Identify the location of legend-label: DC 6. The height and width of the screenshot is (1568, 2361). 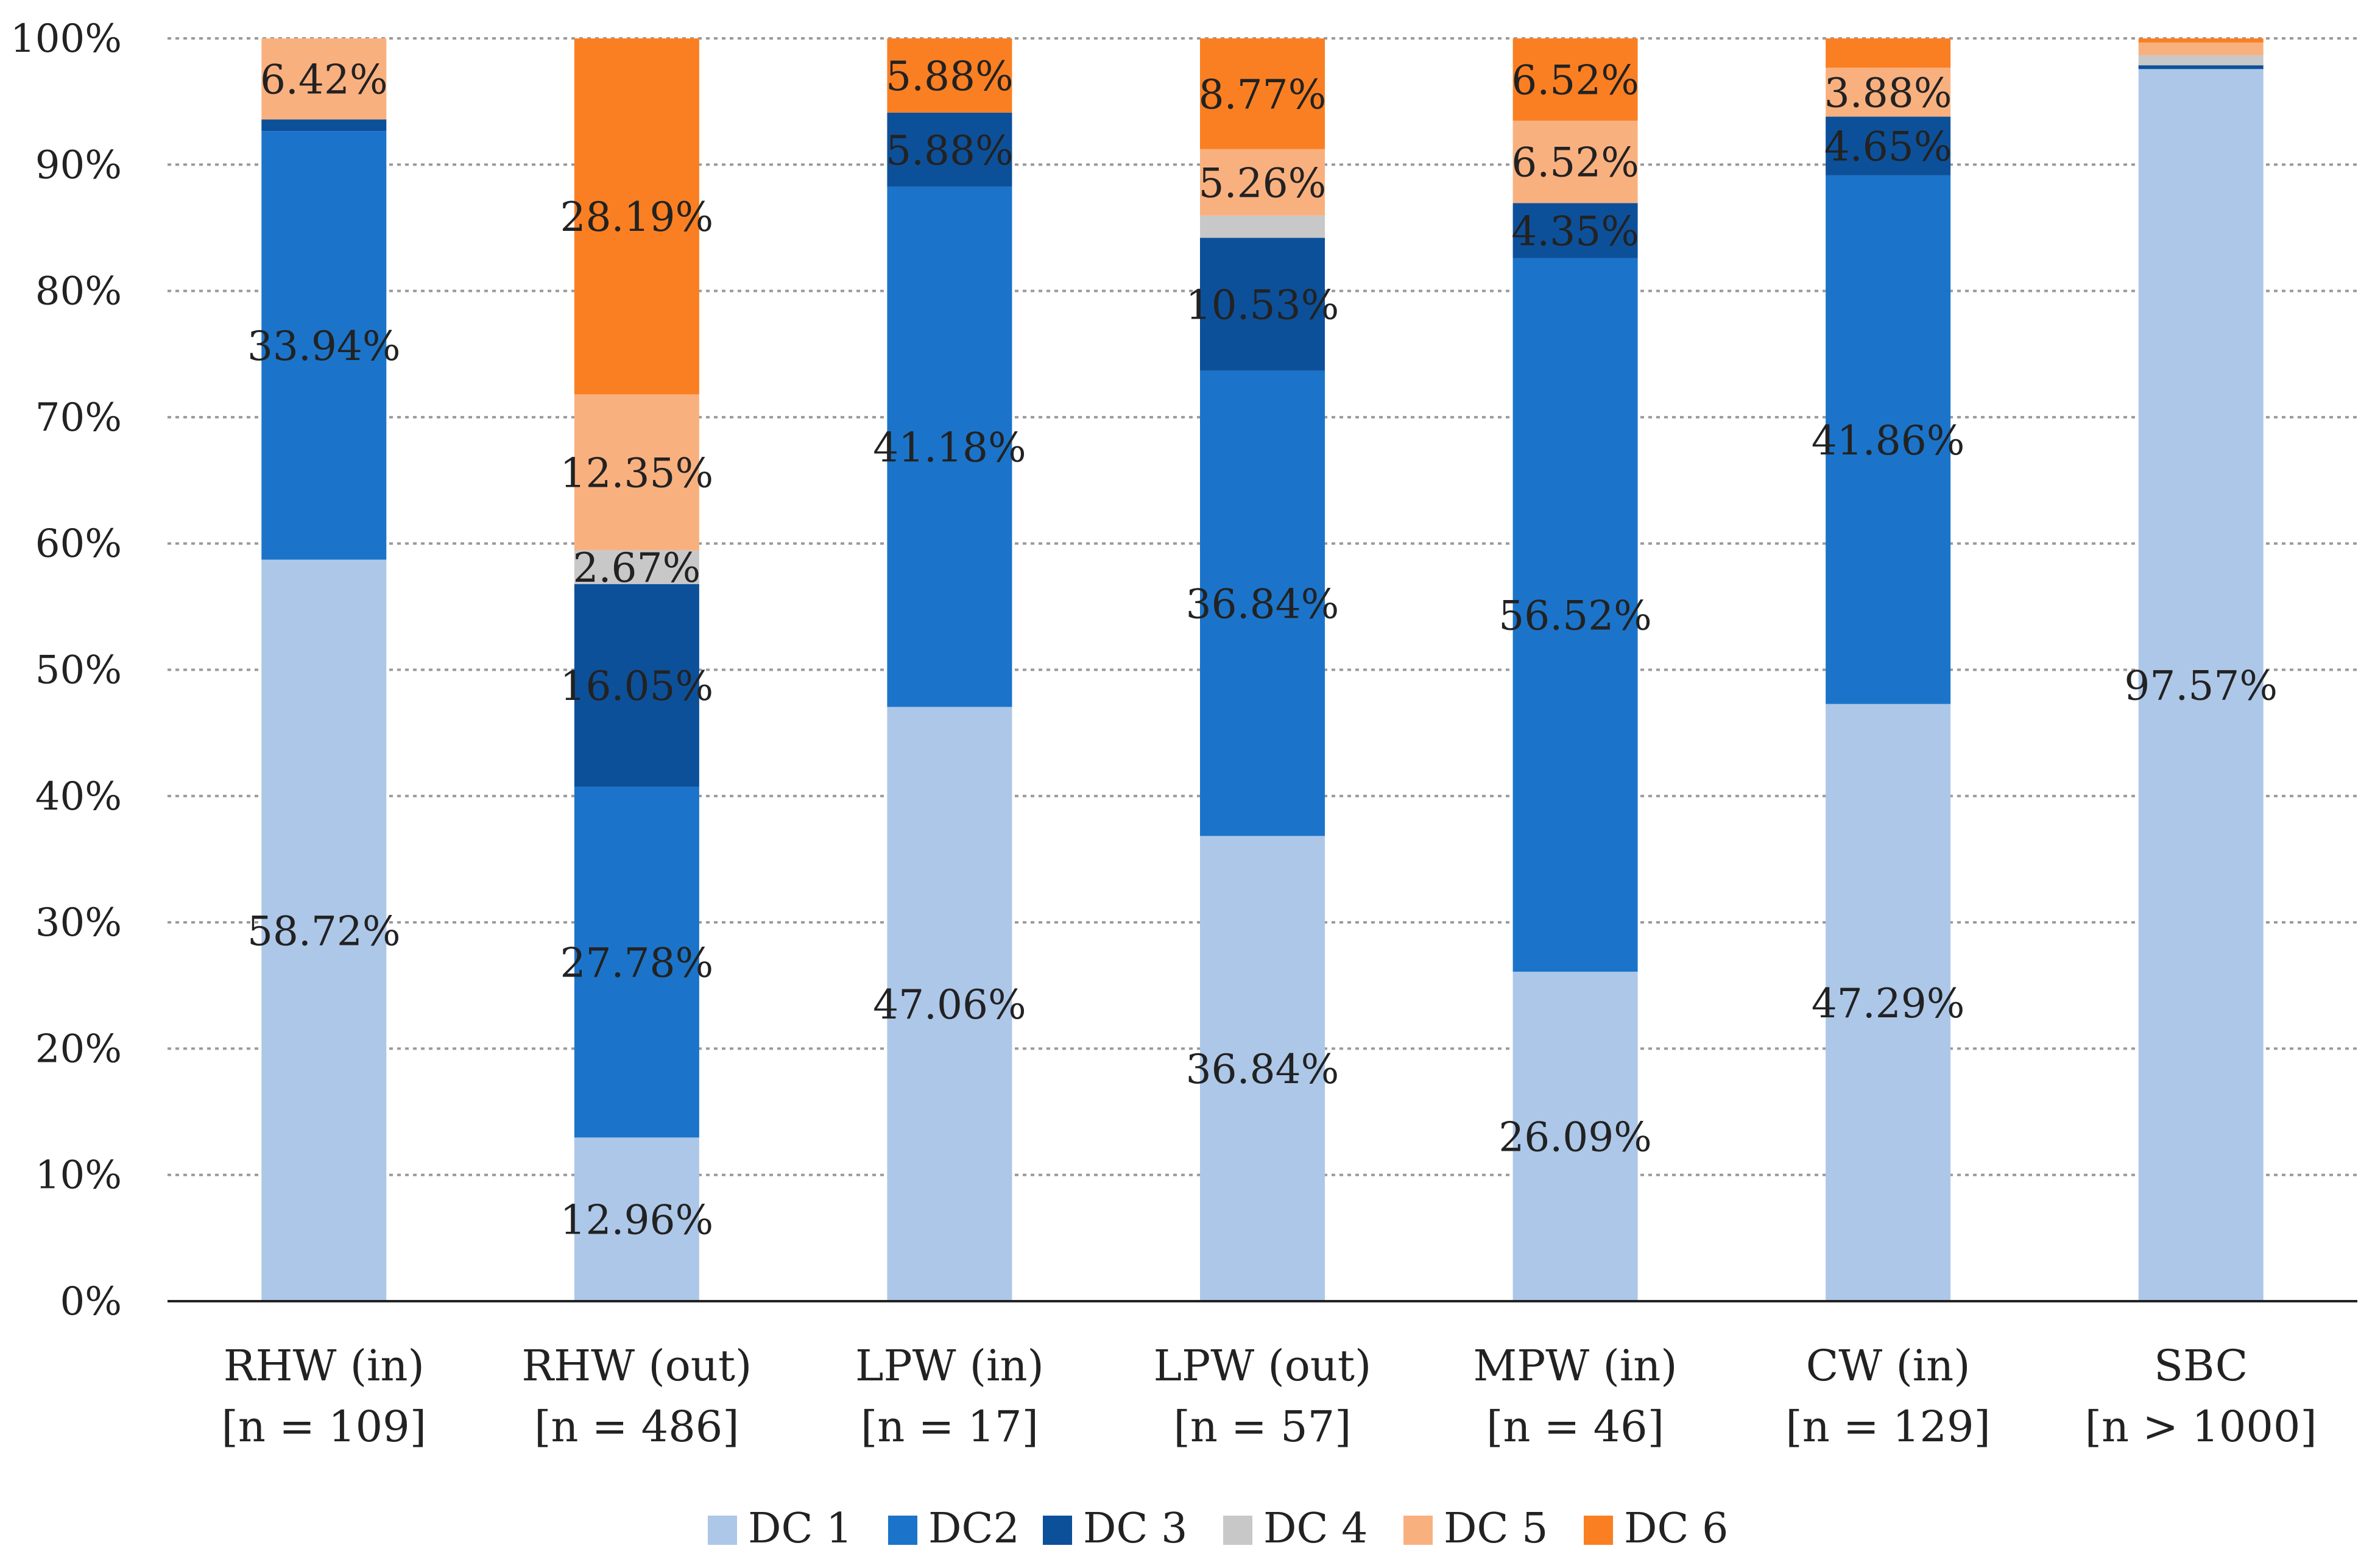
(1676, 1529).